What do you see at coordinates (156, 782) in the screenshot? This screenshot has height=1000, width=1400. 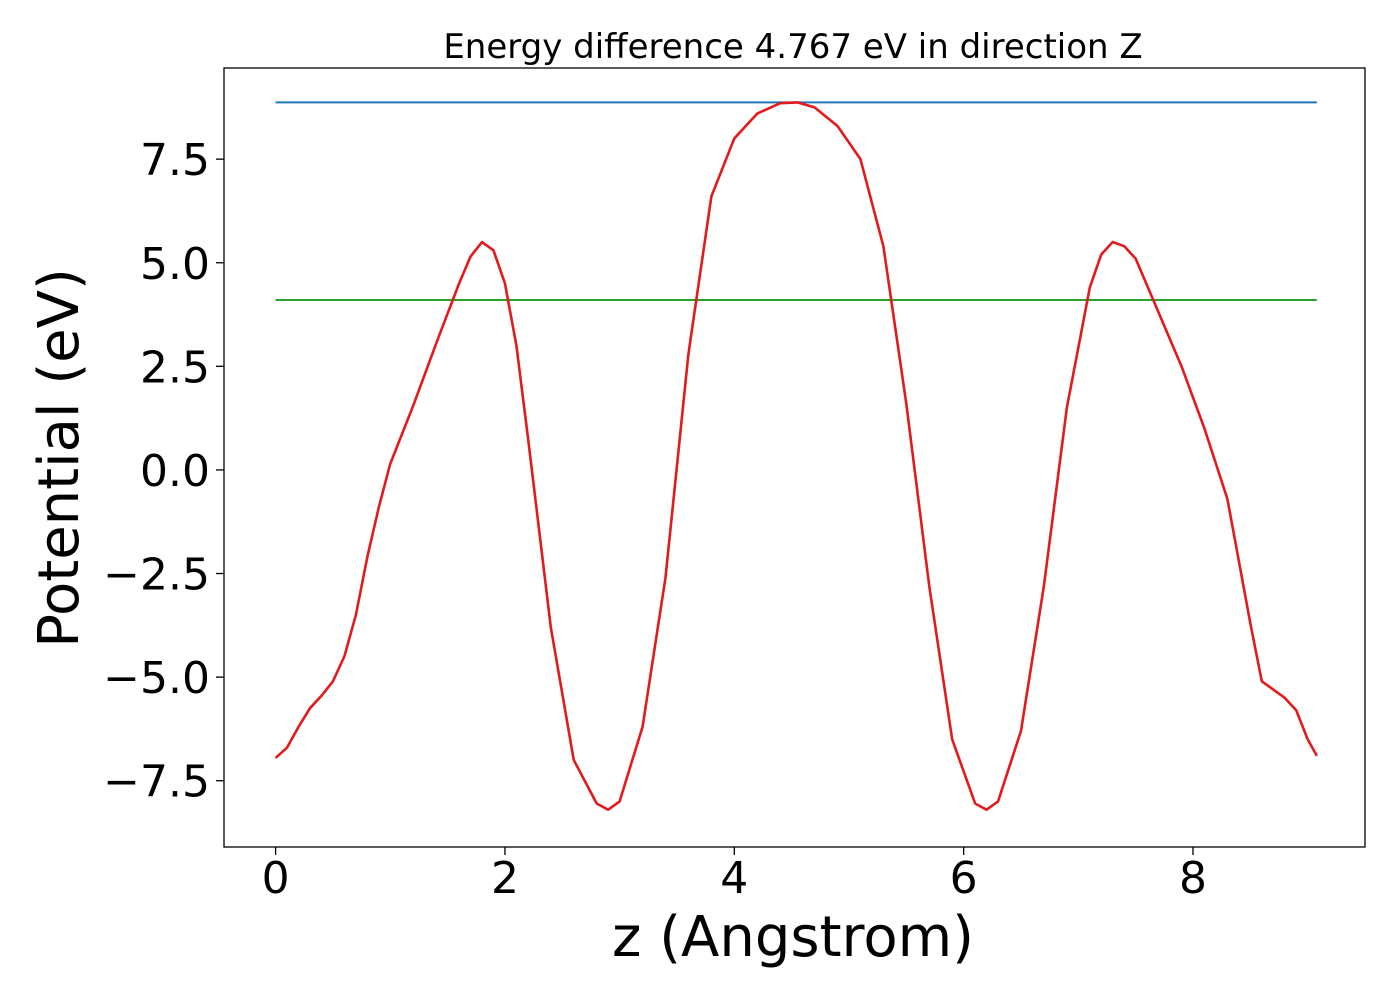 I see `y-tick-label: −7.5` at bounding box center [156, 782].